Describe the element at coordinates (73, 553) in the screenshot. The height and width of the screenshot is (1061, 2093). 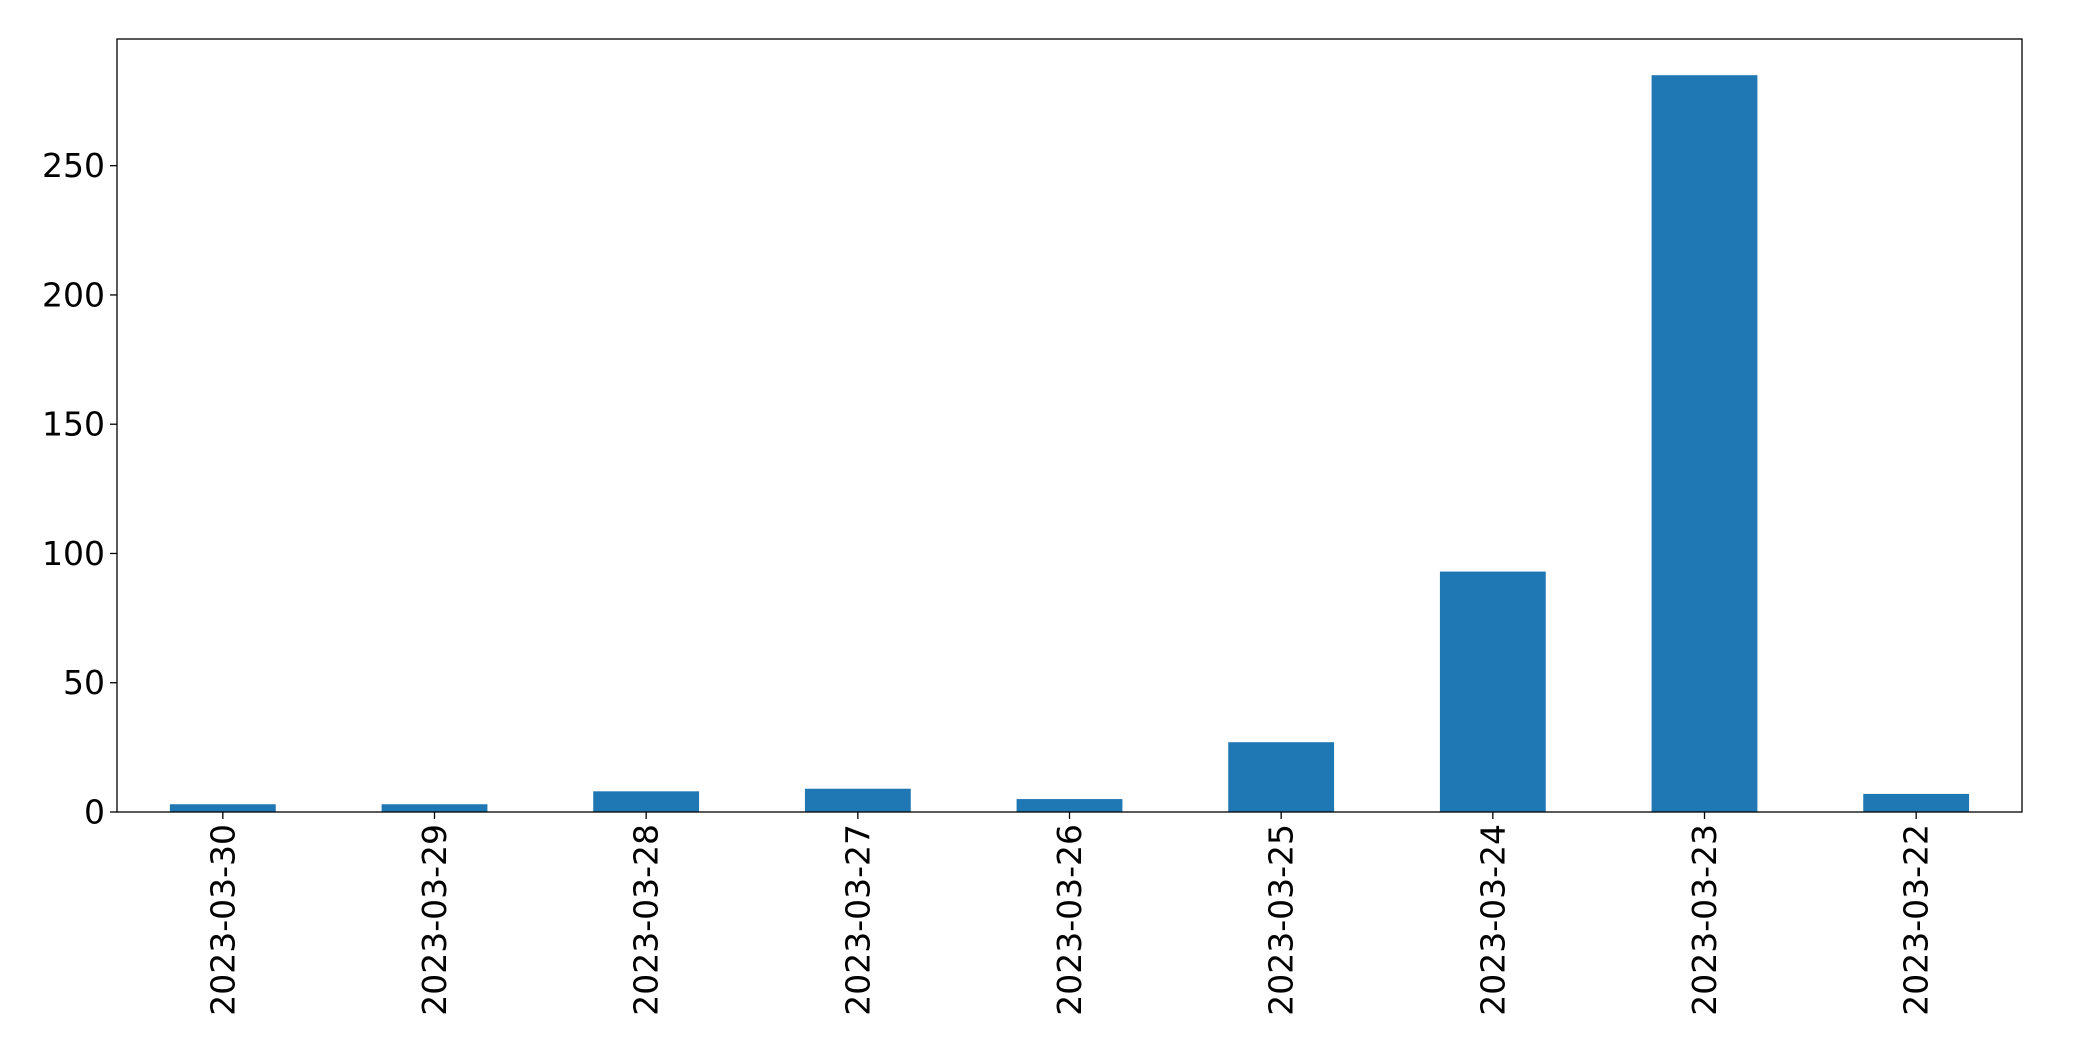
I see `y-tick-label: 100` at that location.